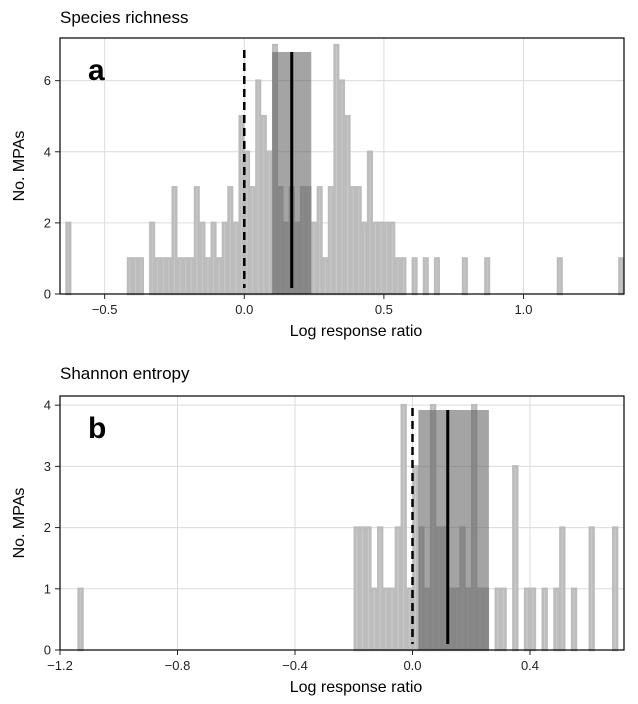  Describe the element at coordinates (60, 665) in the screenshot. I see `x-tick-label: −1.2` at that location.